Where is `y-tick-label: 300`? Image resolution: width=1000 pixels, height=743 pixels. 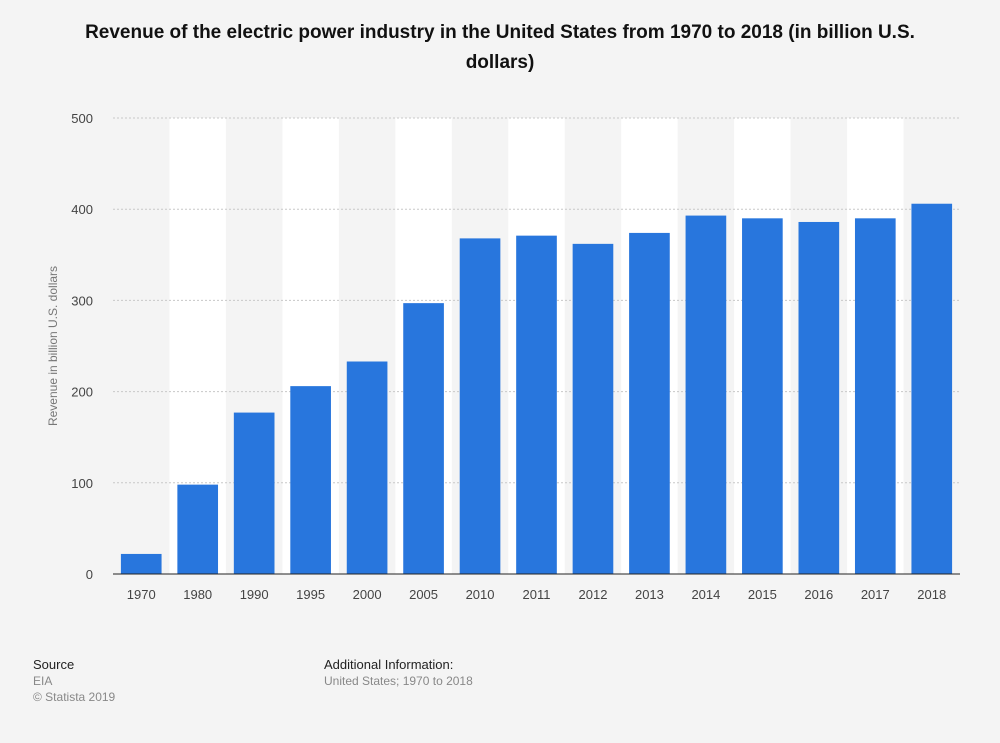
y-tick-label: 300 is located at coordinates (82, 300).